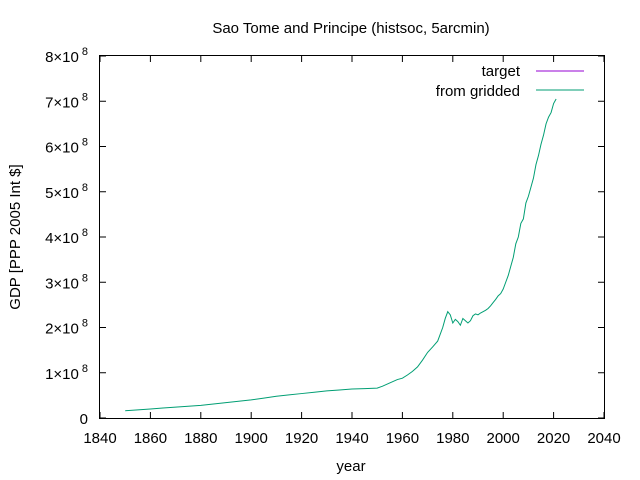 Image resolution: width=640 pixels, height=480 pixels. I want to click on y-tick-label: 6×10 8, so click(66, 147).